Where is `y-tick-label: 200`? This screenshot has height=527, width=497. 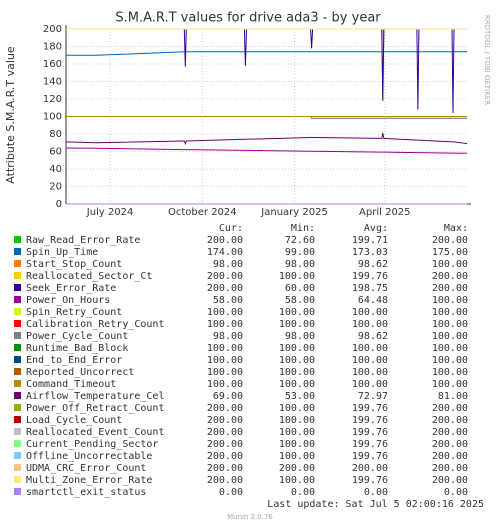
y-tick-label: 200 is located at coordinates (52, 29).